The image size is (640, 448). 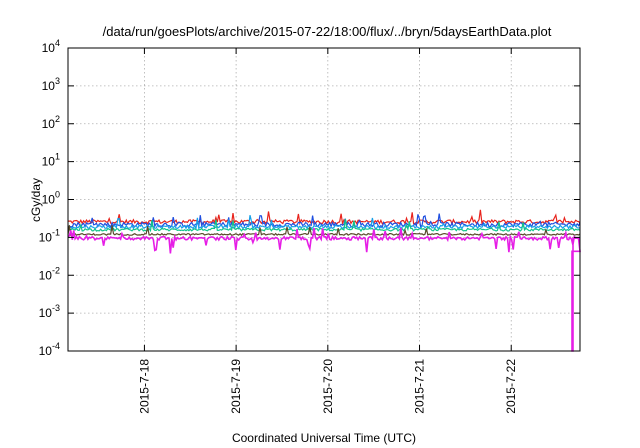 What do you see at coordinates (51, 160) in the screenshot?
I see `y-tick-label: 10¹` at bounding box center [51, 160].